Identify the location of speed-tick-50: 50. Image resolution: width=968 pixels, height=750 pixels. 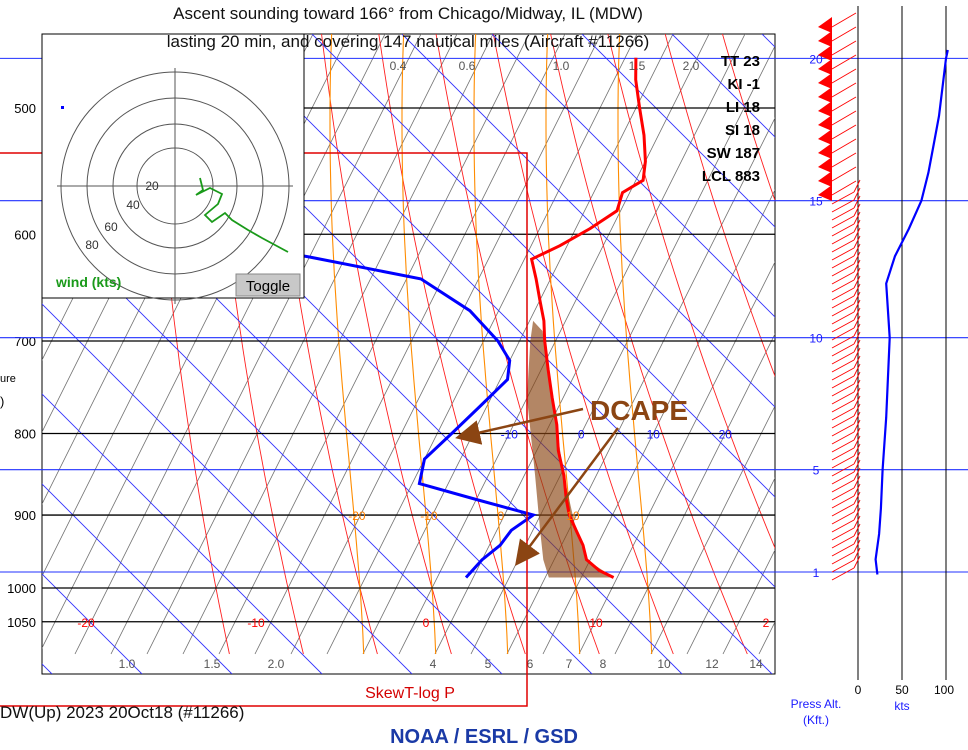
(902, 690).